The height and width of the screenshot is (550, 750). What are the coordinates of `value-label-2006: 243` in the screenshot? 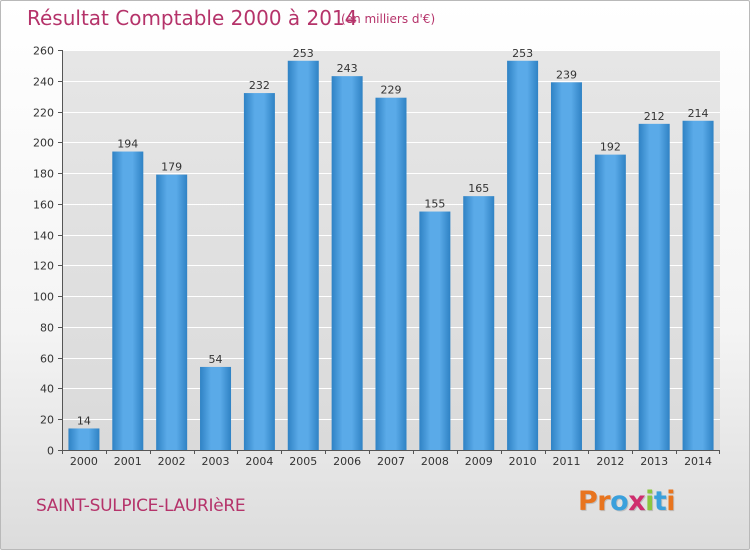 It's located at (347, 68).